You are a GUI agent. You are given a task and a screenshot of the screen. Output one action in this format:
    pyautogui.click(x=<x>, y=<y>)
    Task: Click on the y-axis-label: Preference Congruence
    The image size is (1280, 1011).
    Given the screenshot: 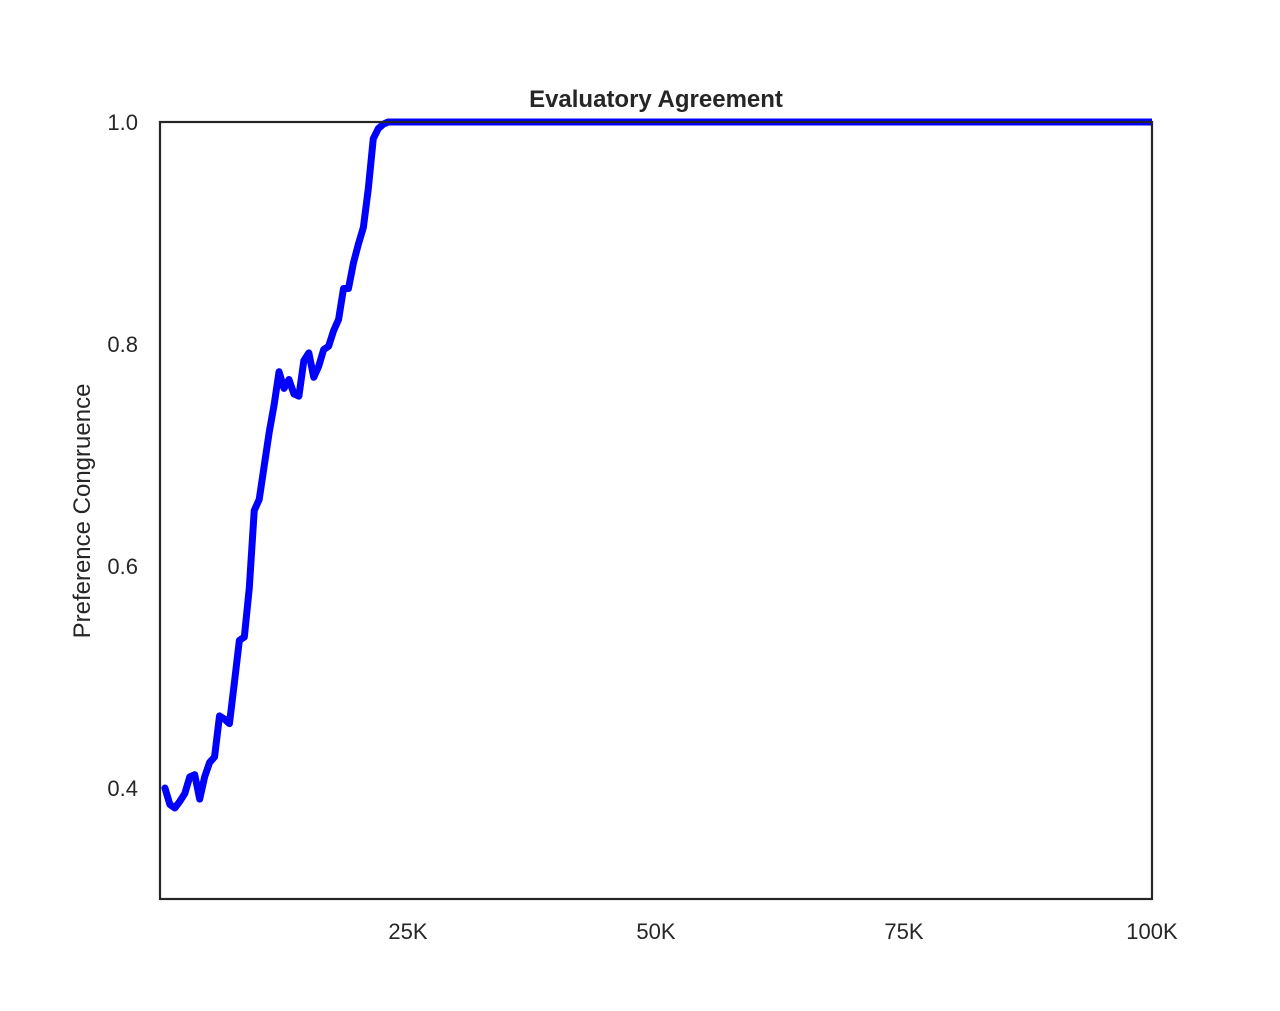 What is the action you would take?
    pyautogui.click(x=82, y=511)
    